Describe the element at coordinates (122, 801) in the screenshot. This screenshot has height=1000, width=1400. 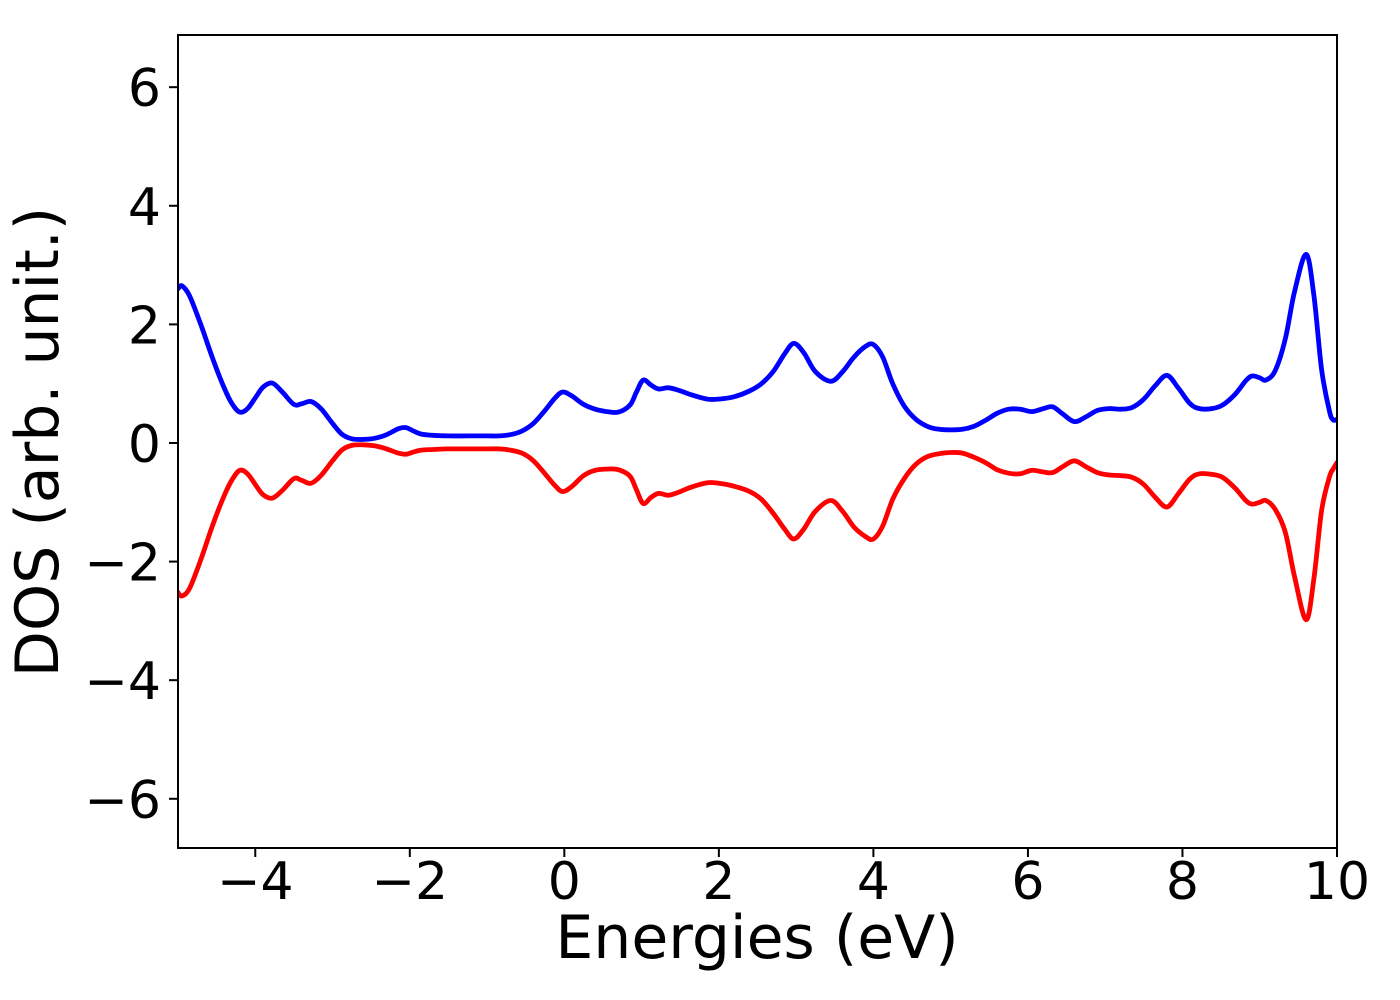
I see `y-tick-label: −6` at that location.